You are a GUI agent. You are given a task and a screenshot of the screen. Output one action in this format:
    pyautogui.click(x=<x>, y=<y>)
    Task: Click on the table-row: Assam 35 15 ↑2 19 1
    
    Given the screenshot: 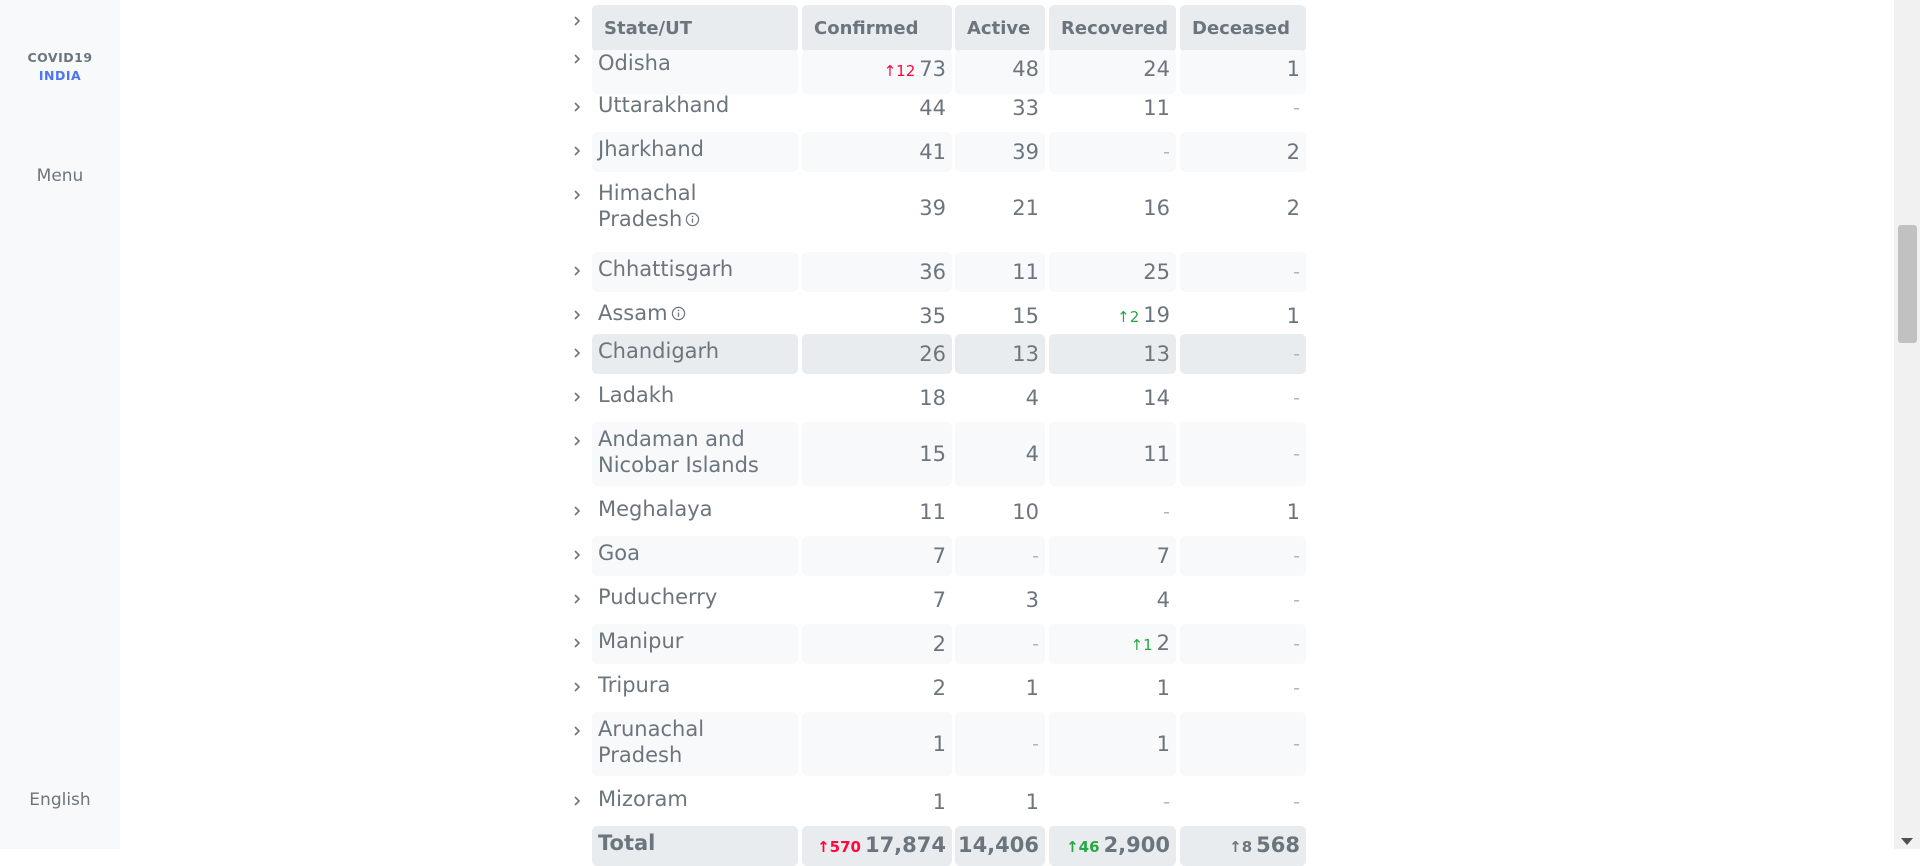 What is the action you would take?
    pyautogui.click(x=936, y=316)
    